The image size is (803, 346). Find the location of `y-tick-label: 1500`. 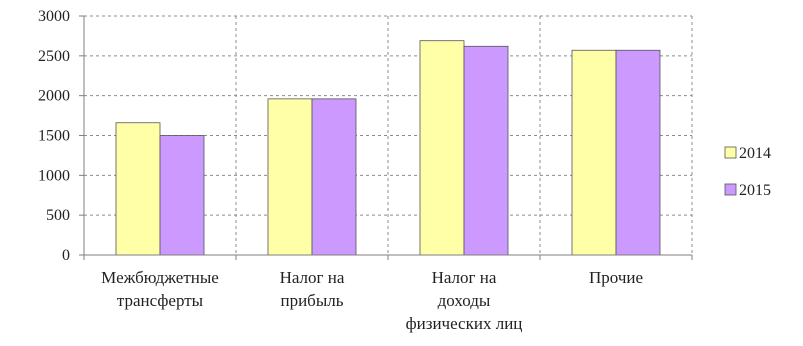

y-tick-label: 1500 is located at coordinates (54, 136).